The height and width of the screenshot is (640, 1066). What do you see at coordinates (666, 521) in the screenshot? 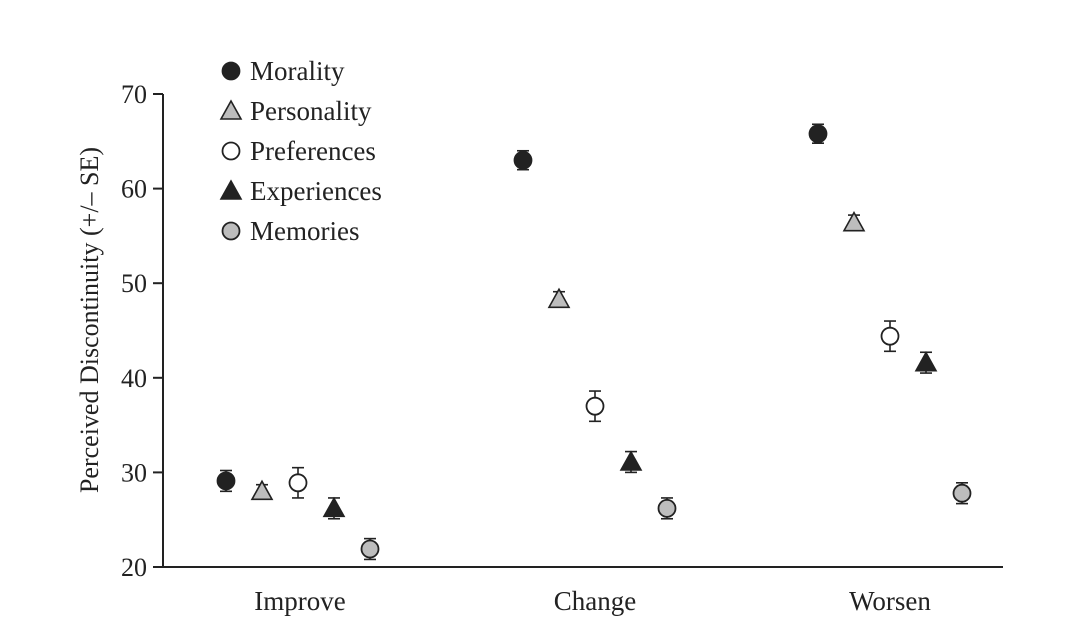
I see `series-memories` at bounding box center [666, 521].